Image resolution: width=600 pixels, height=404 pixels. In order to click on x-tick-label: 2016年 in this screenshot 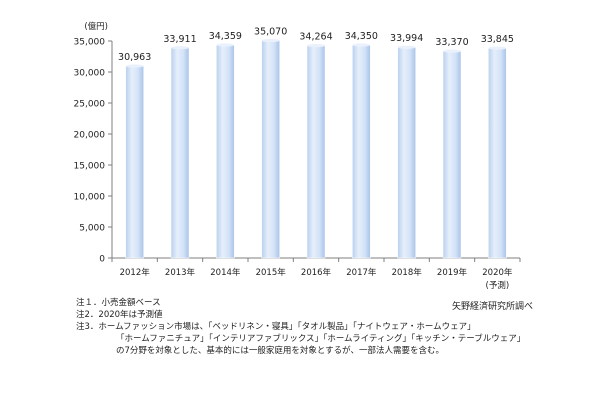, I will do `click(316, 272)`.